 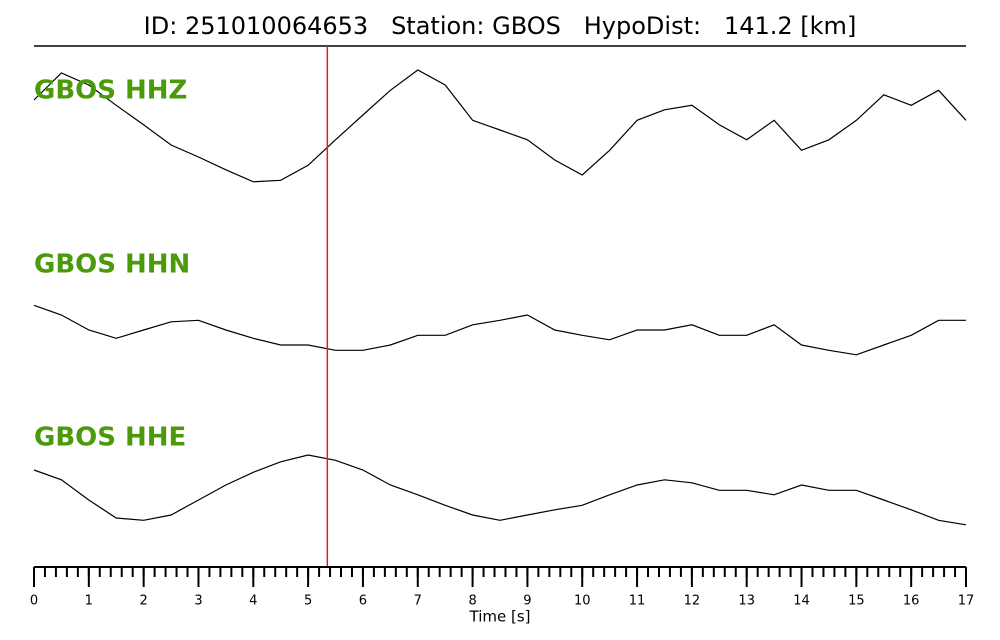 I want to click on x-tick-label: 0, so click(x=34, y=601).